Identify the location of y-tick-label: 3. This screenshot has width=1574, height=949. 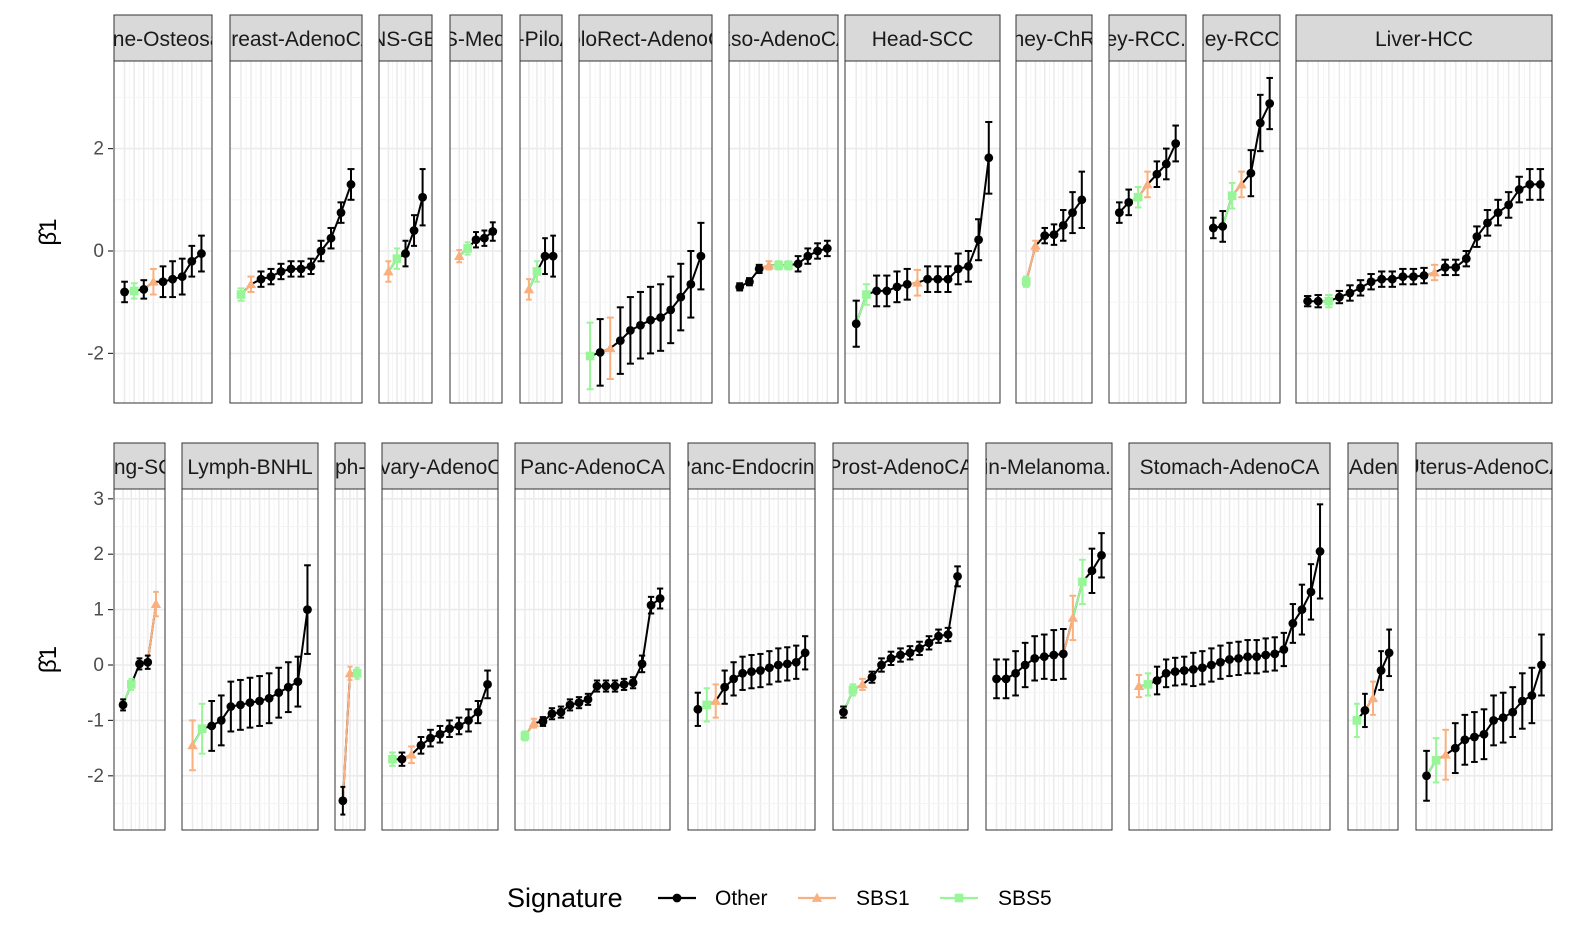
(98, 499).